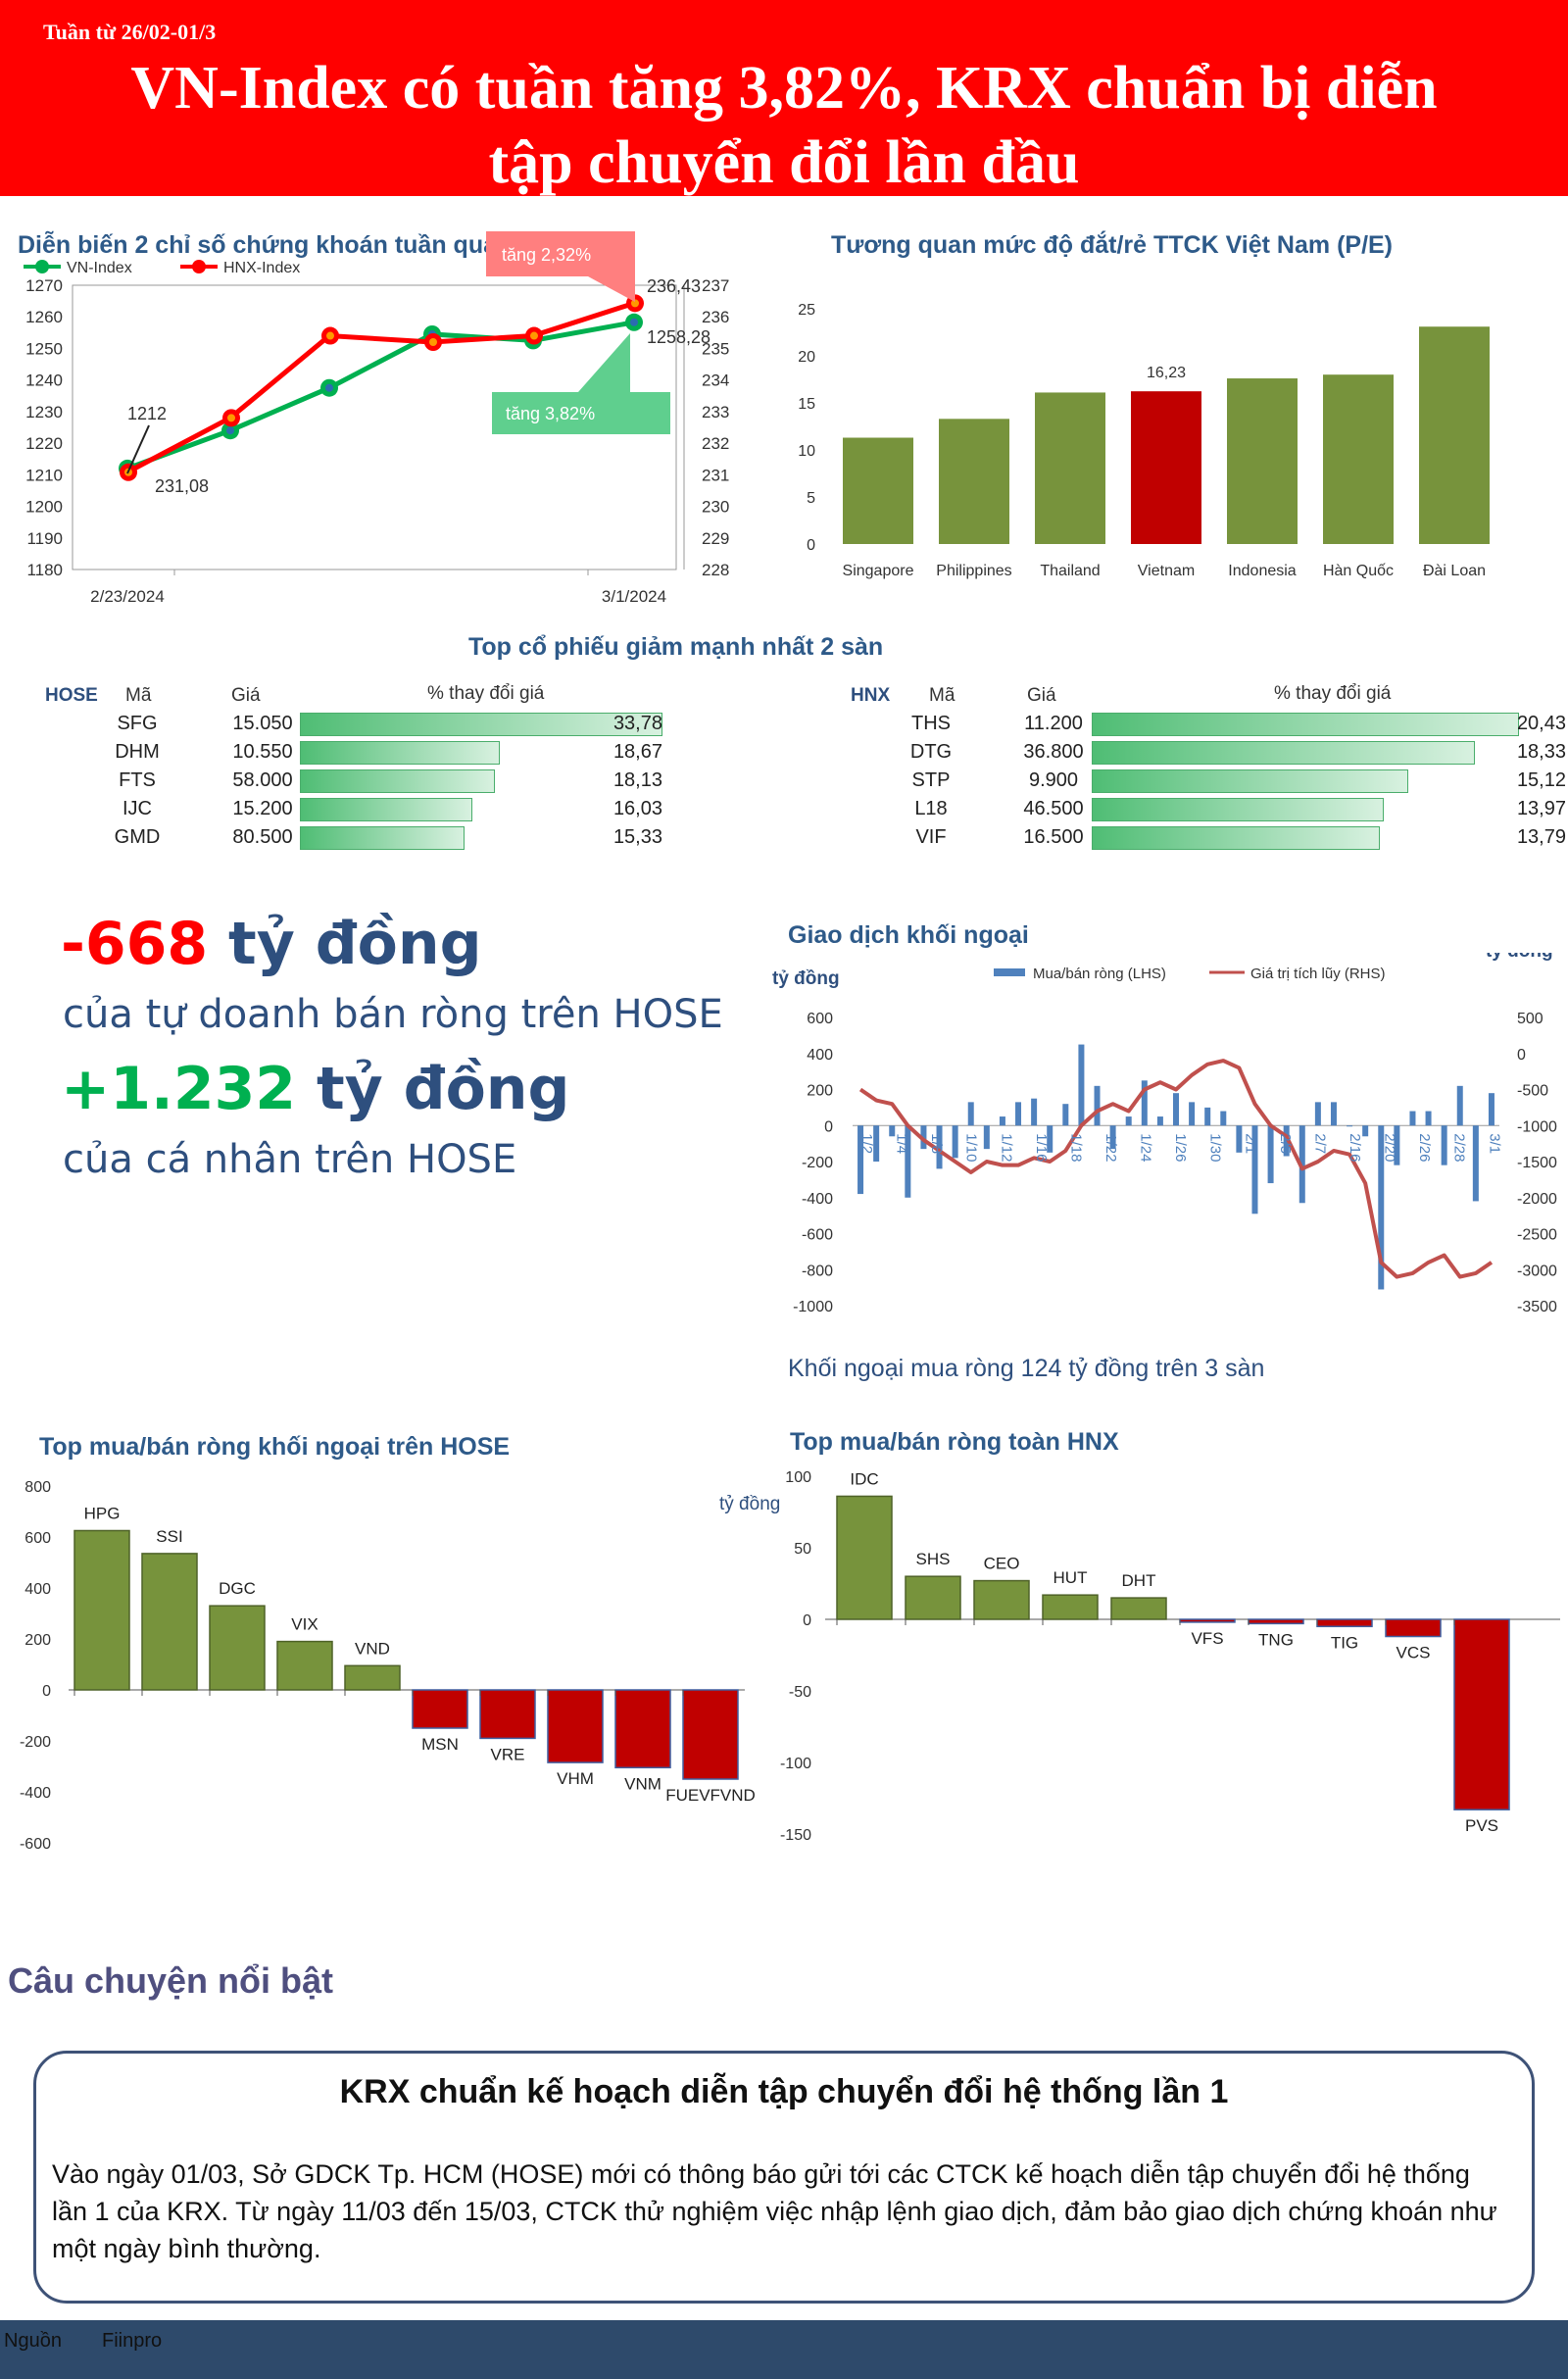  Describe the element at coordinates (1053, 808) in the screenshot. I see `row-price: 46.500` at that location.